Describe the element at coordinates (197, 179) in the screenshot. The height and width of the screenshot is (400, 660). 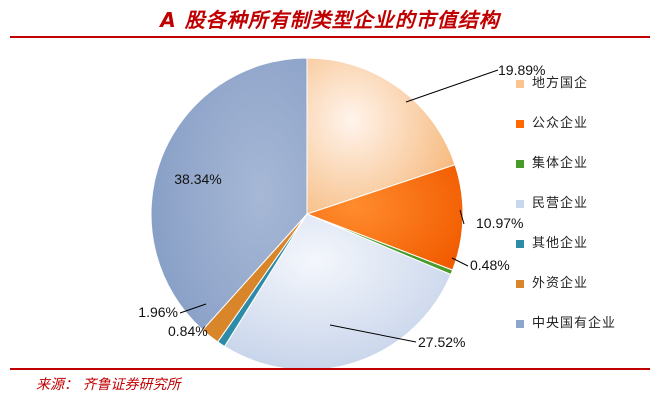
I see `slice-label-7: 38.34%` at that location.